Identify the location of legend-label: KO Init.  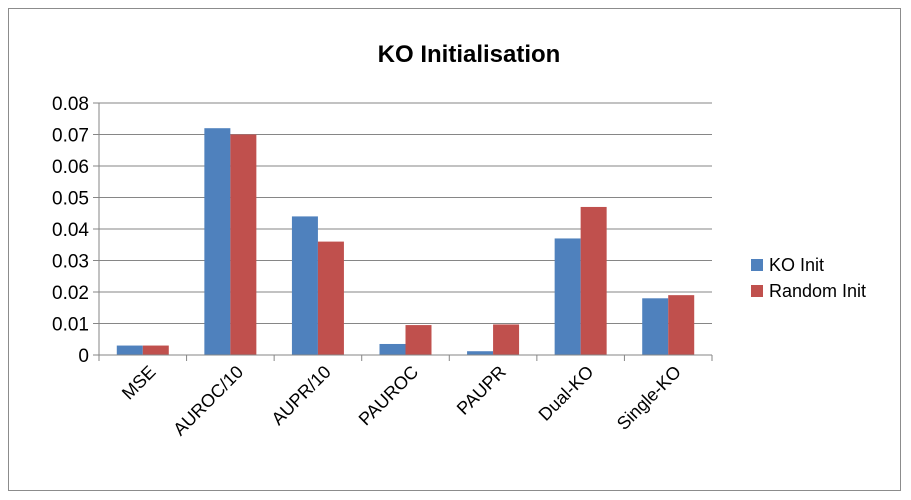
(796, 265).